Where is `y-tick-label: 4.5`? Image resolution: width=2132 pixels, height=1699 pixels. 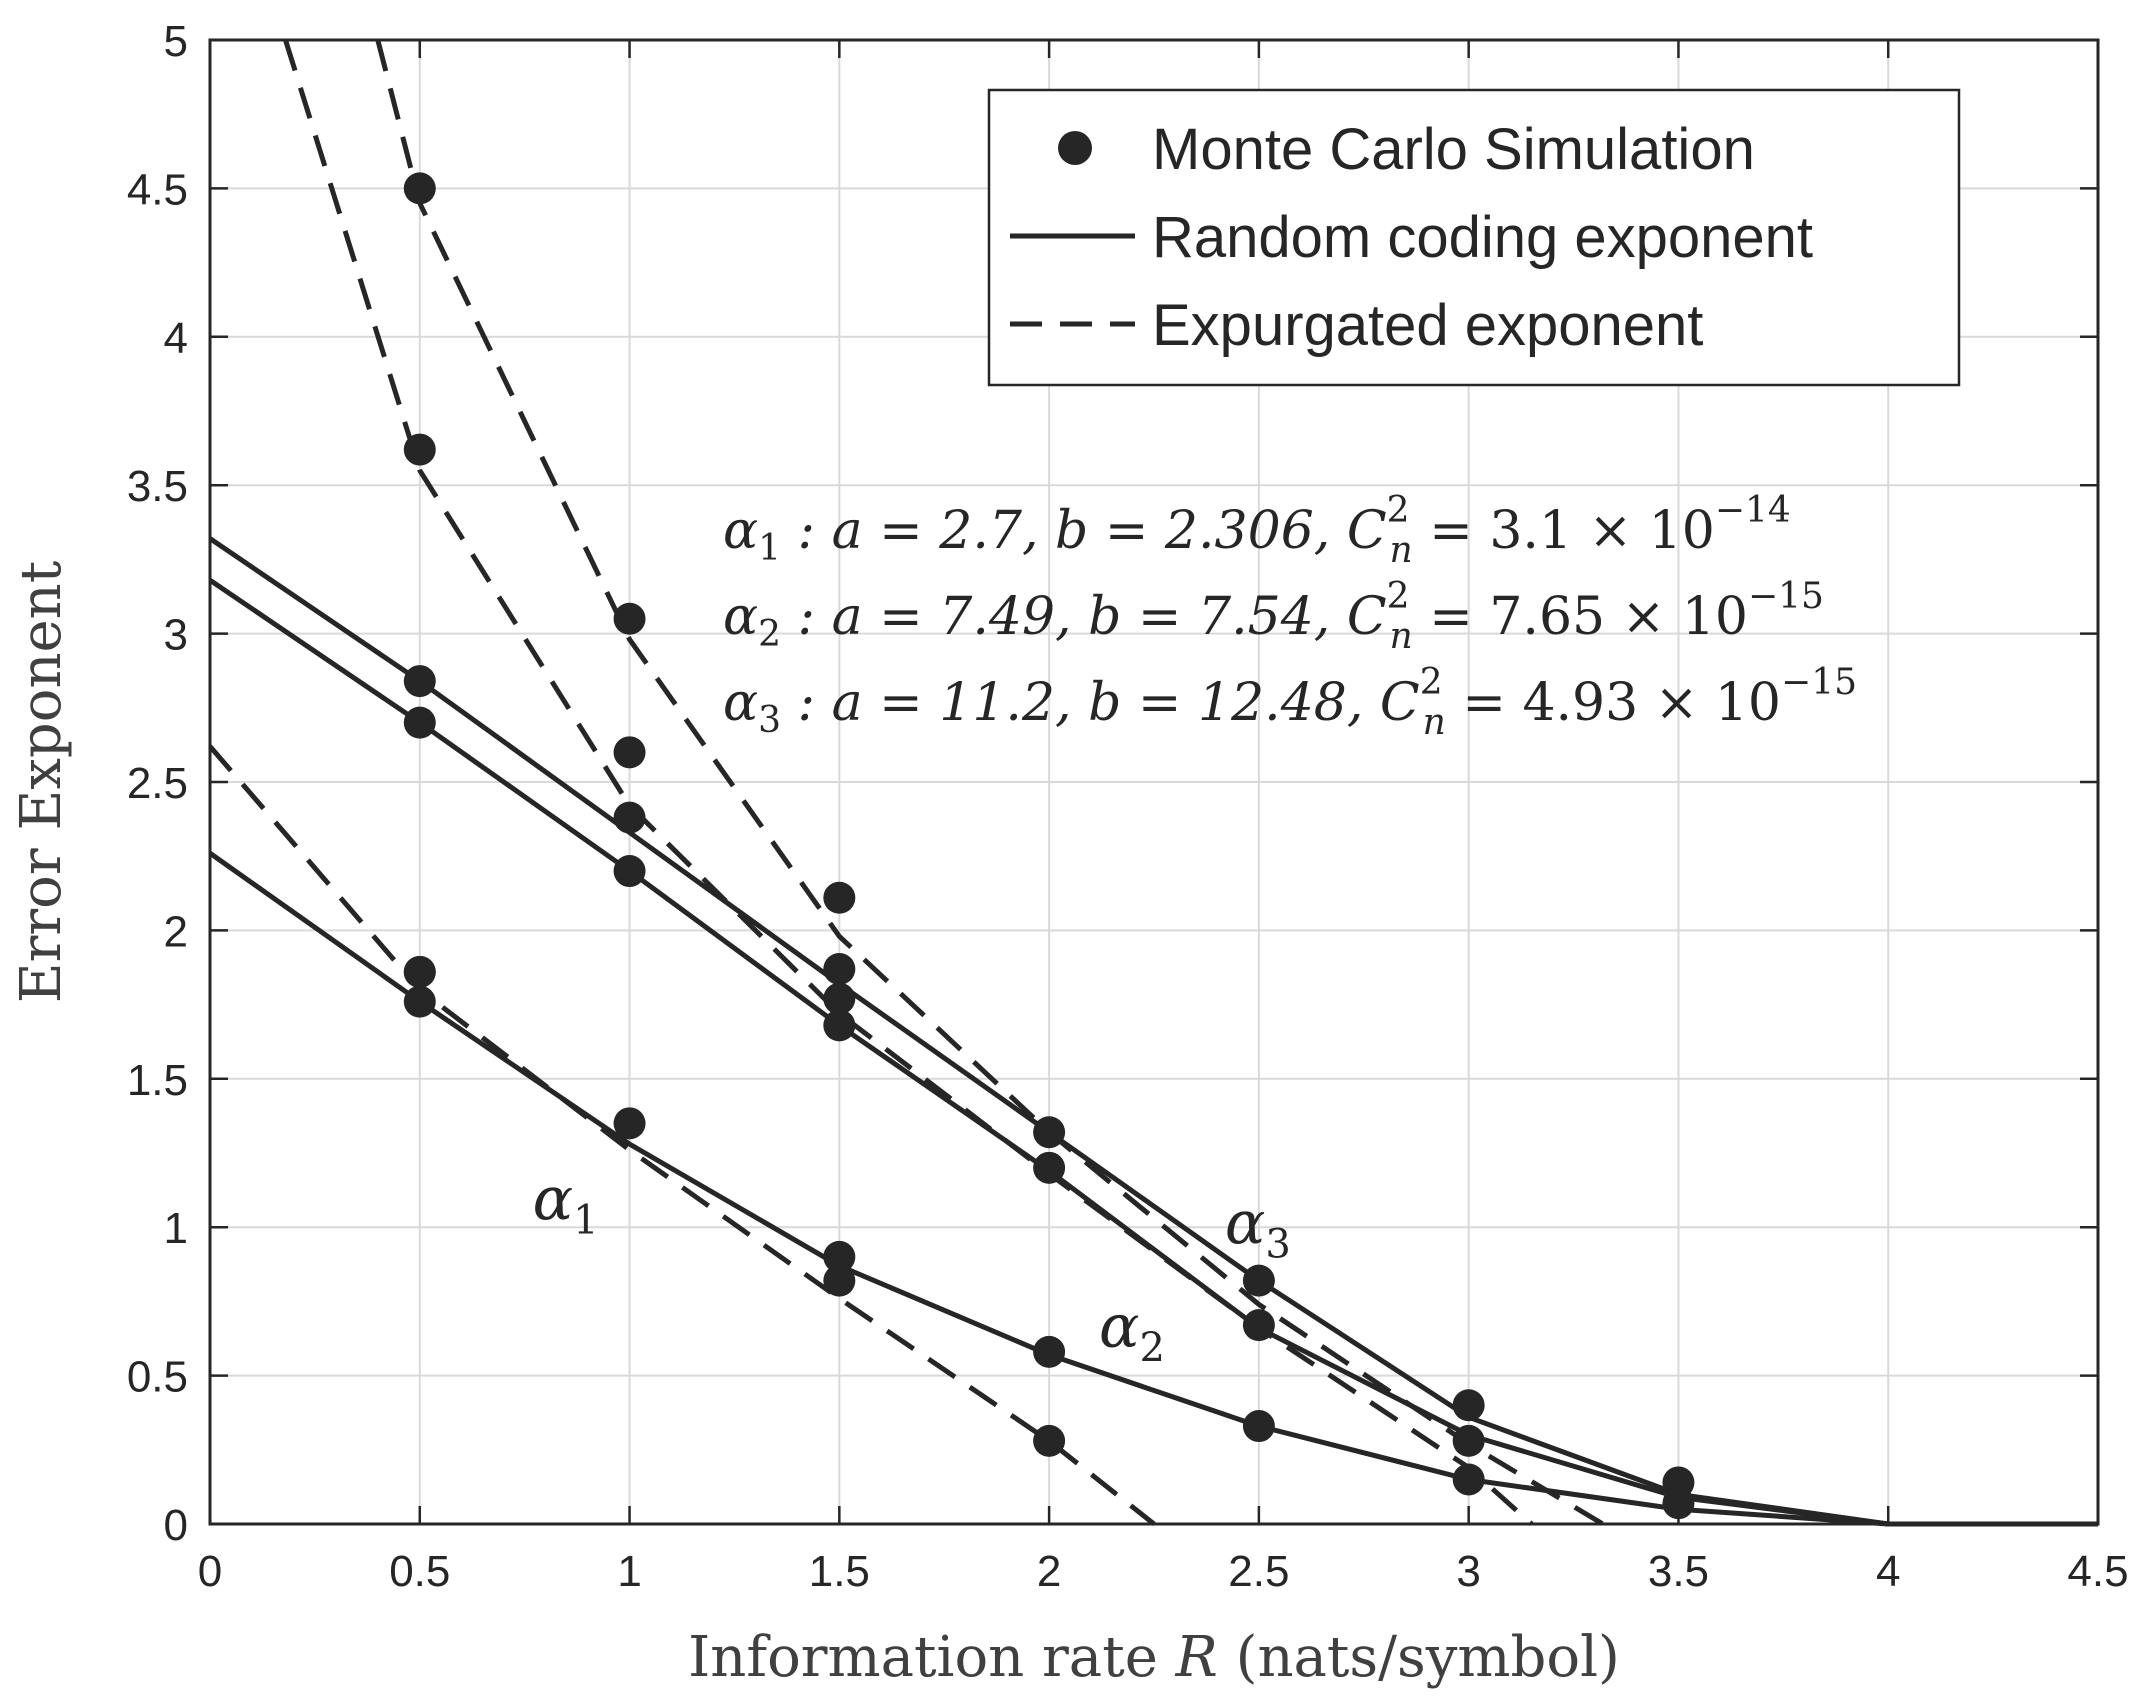 y-tick-label: 4.5 is located at coordinates (157, 189).